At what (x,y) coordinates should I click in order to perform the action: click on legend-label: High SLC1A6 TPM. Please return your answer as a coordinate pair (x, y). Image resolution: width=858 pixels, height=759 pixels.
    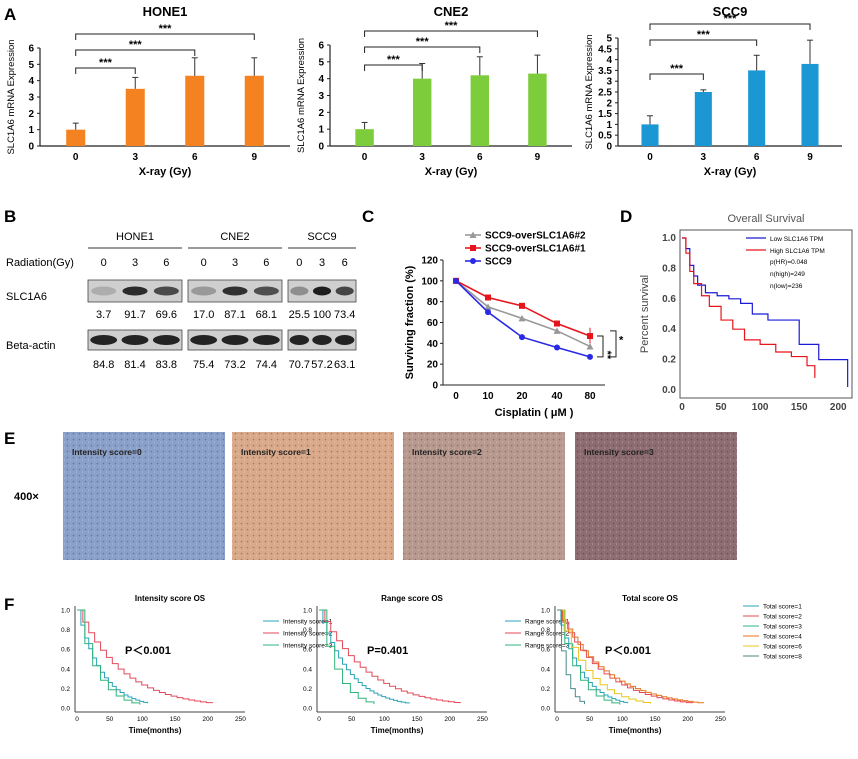
    Looking at the image, I should click on (797, 251).